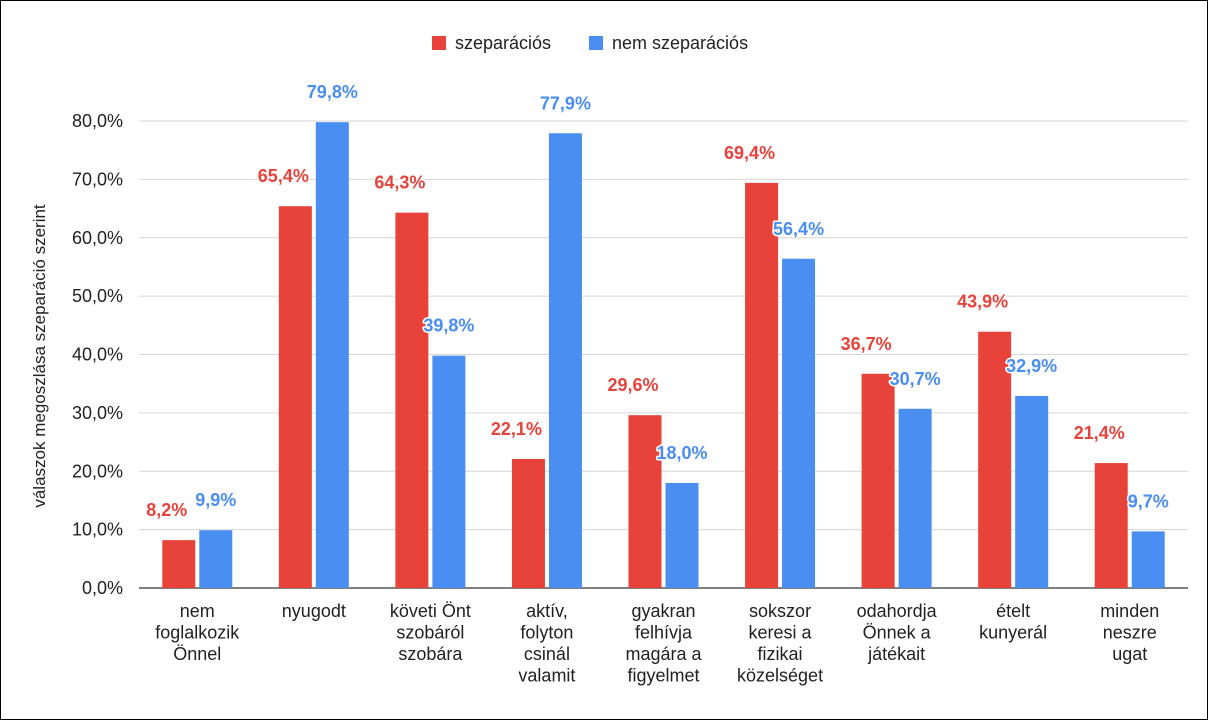 This screenshot has height=720, width=1208. What do you see at coordinates (283, 176) in the screenshot?
I see `data-label: 65,4%` at bounding box center [283, 176].